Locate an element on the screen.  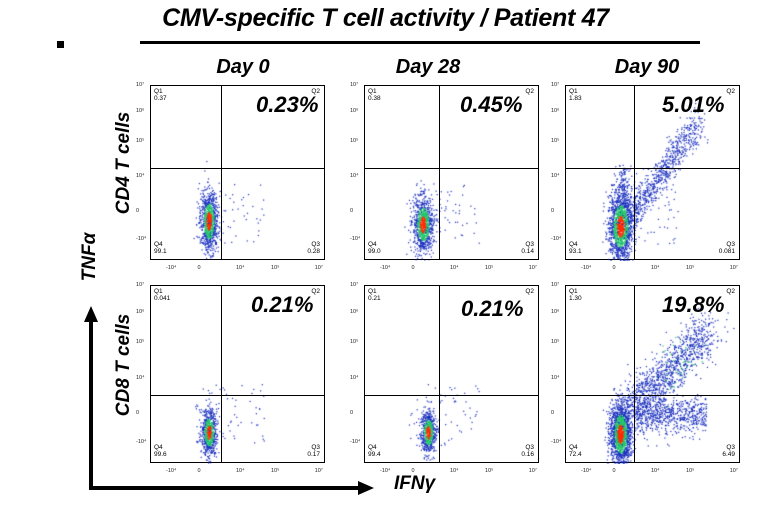
flow-plot-cd4-day-90: Q1 1.83 Q2 Q3 0.081 Q4 93.1 5.01% is located at coordinates (653, 173).